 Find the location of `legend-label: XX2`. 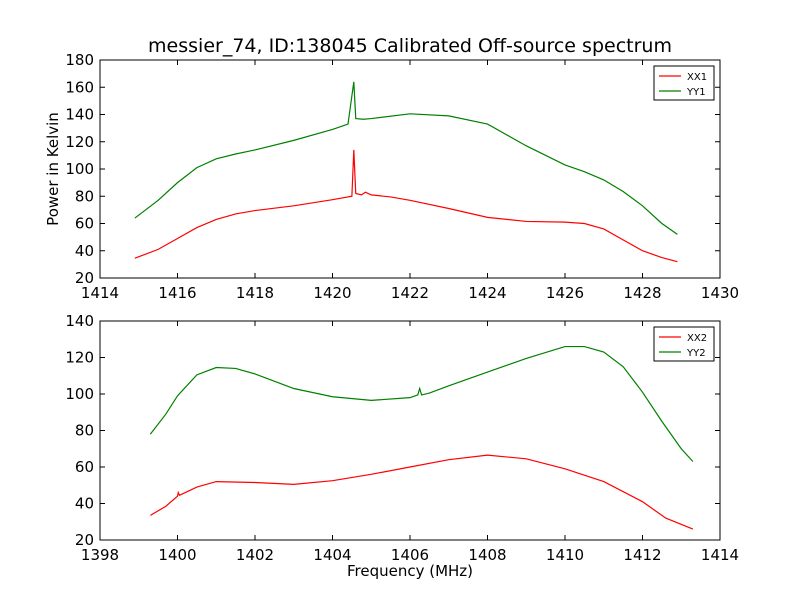

legend-label: XX2 is located at coordinates (697, 338).